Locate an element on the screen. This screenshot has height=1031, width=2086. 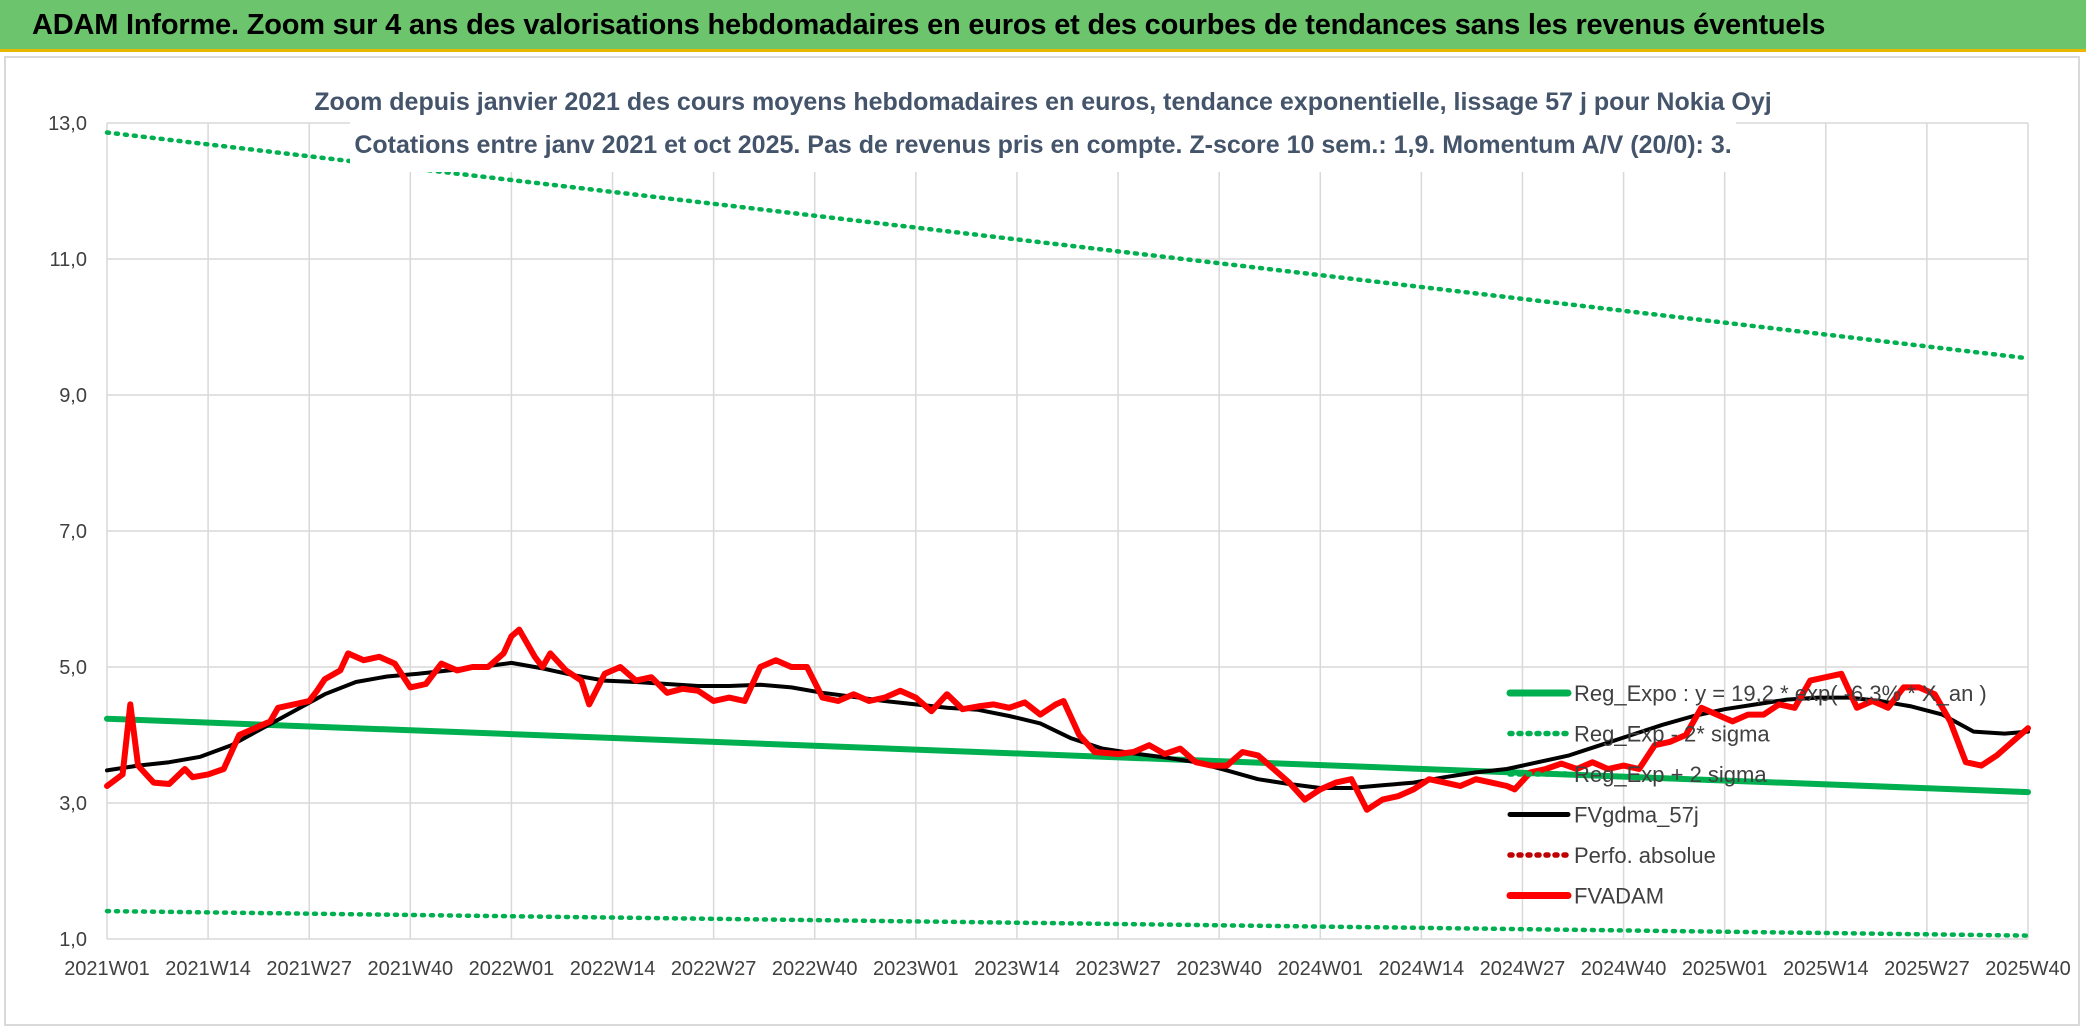
x-tick-label: 2021W01 is located at coordinates (107, 969).